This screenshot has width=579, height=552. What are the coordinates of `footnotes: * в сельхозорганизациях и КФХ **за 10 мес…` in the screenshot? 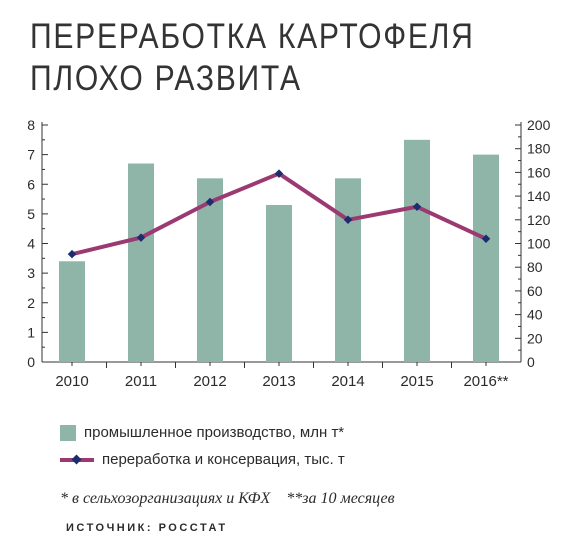 It's located at (227, 499).